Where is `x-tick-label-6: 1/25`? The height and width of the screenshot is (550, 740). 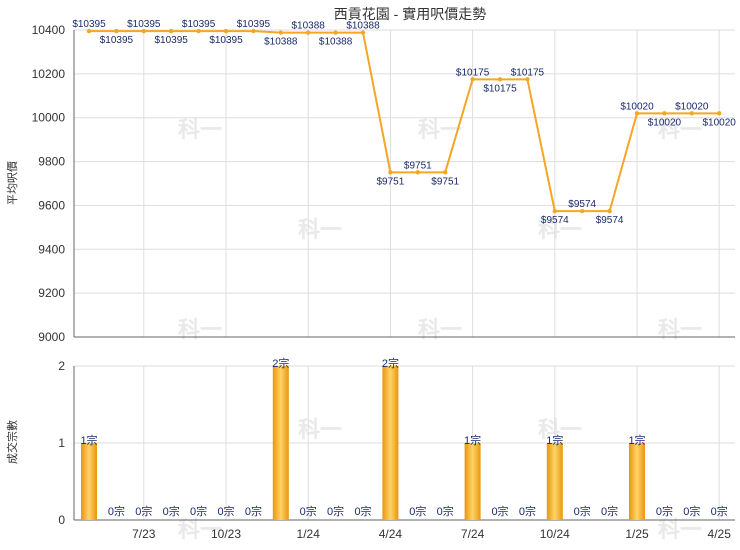 x-tick-label-6: 1/25 is located at coordinates (637, 534).